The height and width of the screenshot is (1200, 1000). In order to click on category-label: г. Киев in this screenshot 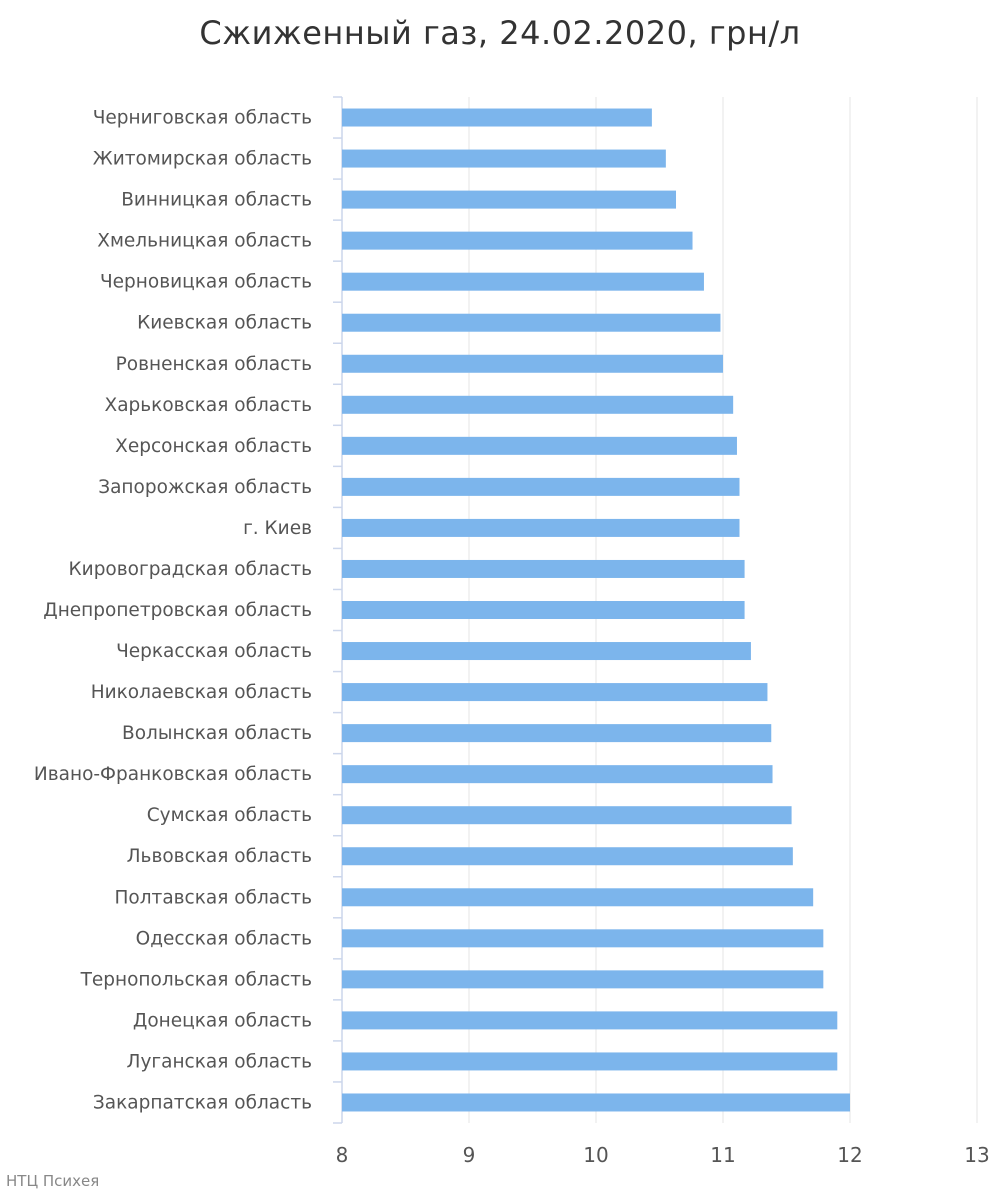, I will do `click(277, 528)`.